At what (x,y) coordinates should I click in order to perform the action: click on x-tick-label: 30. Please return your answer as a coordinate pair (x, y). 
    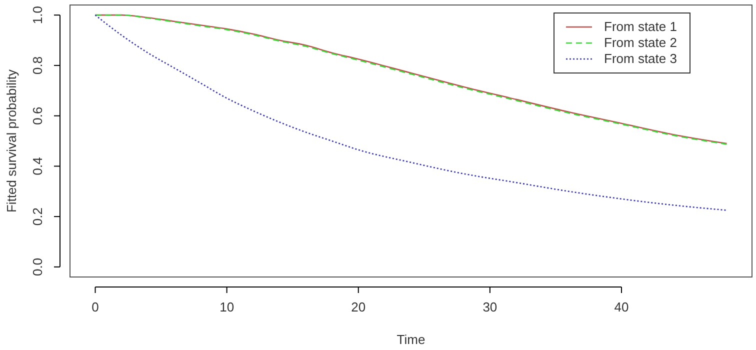
    Looking at the image, I should click on (490, 307).